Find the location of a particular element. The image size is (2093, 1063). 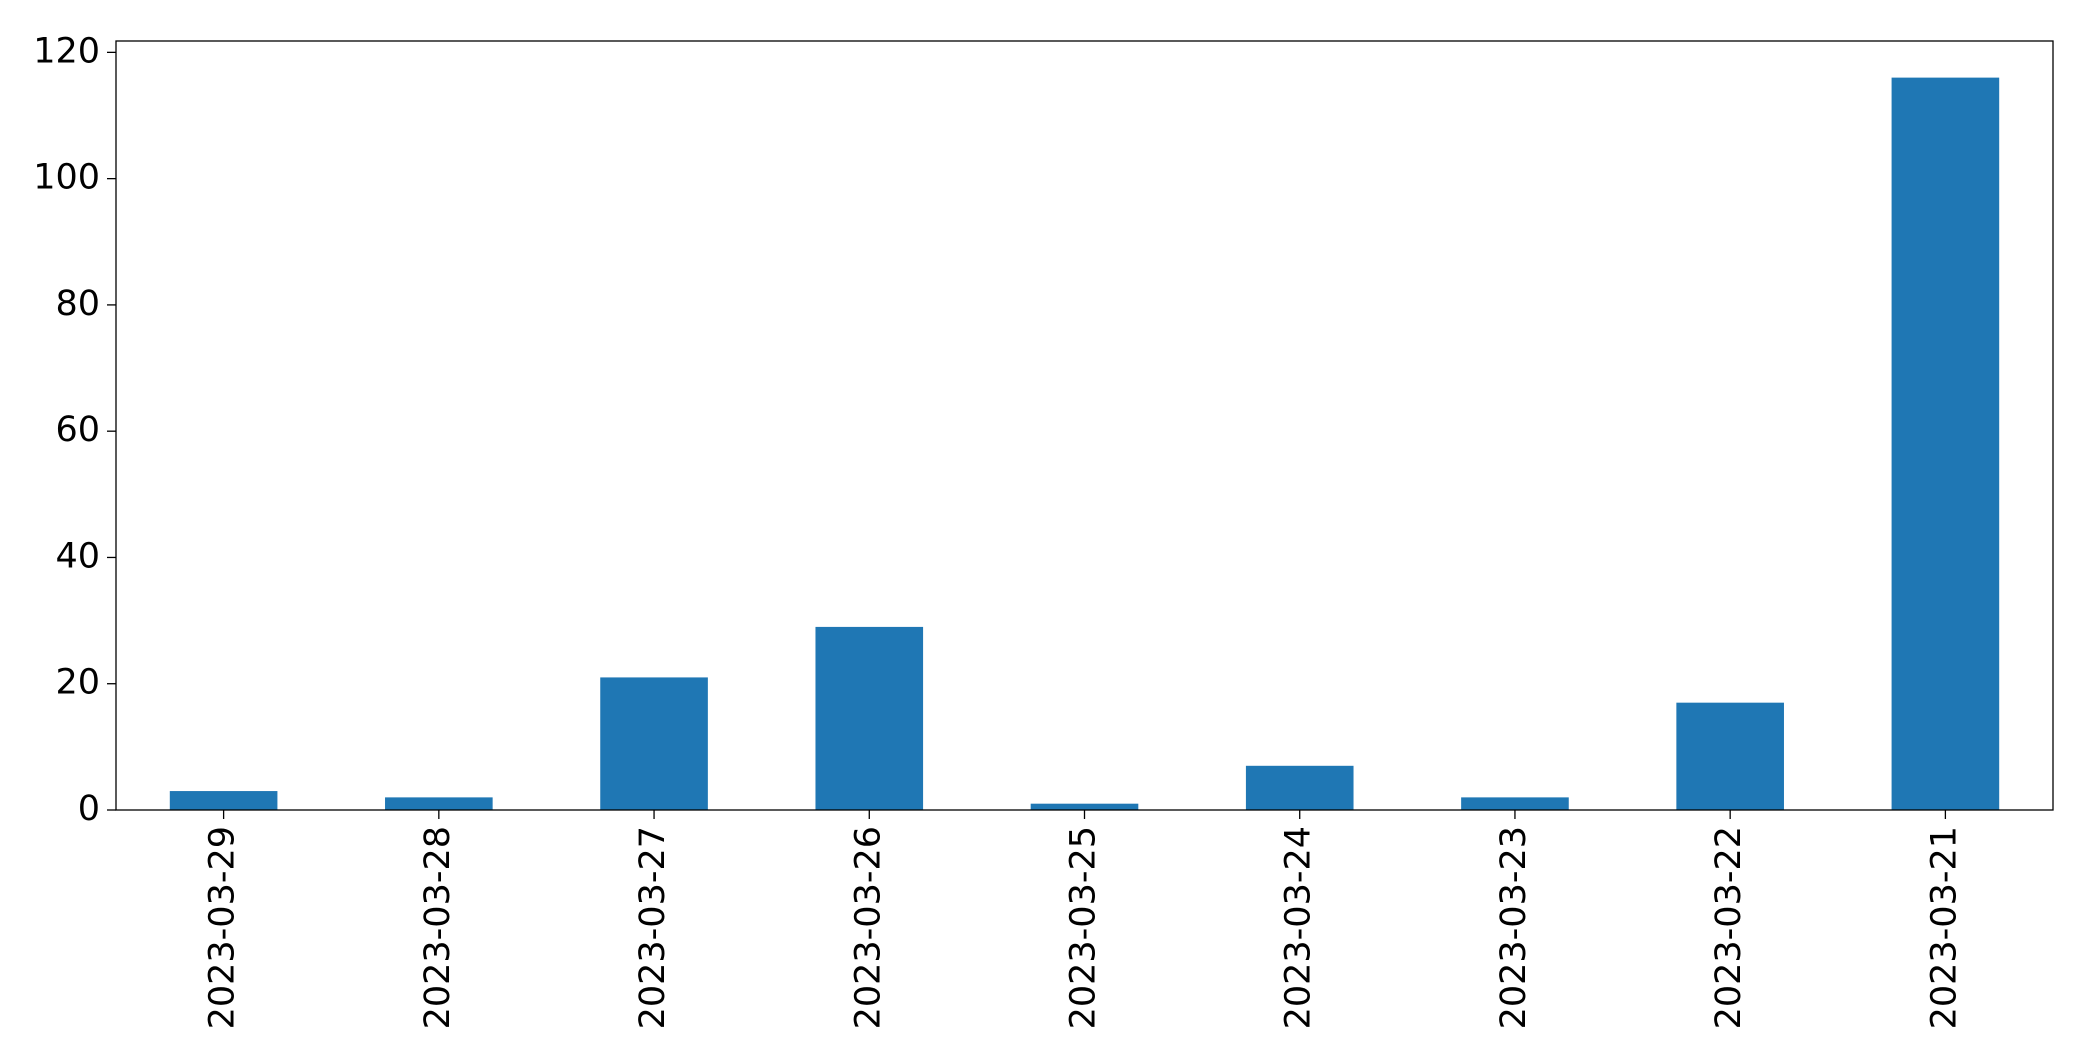

x-tick-label: 2023-03-26 is located at coordinates (868, 927).